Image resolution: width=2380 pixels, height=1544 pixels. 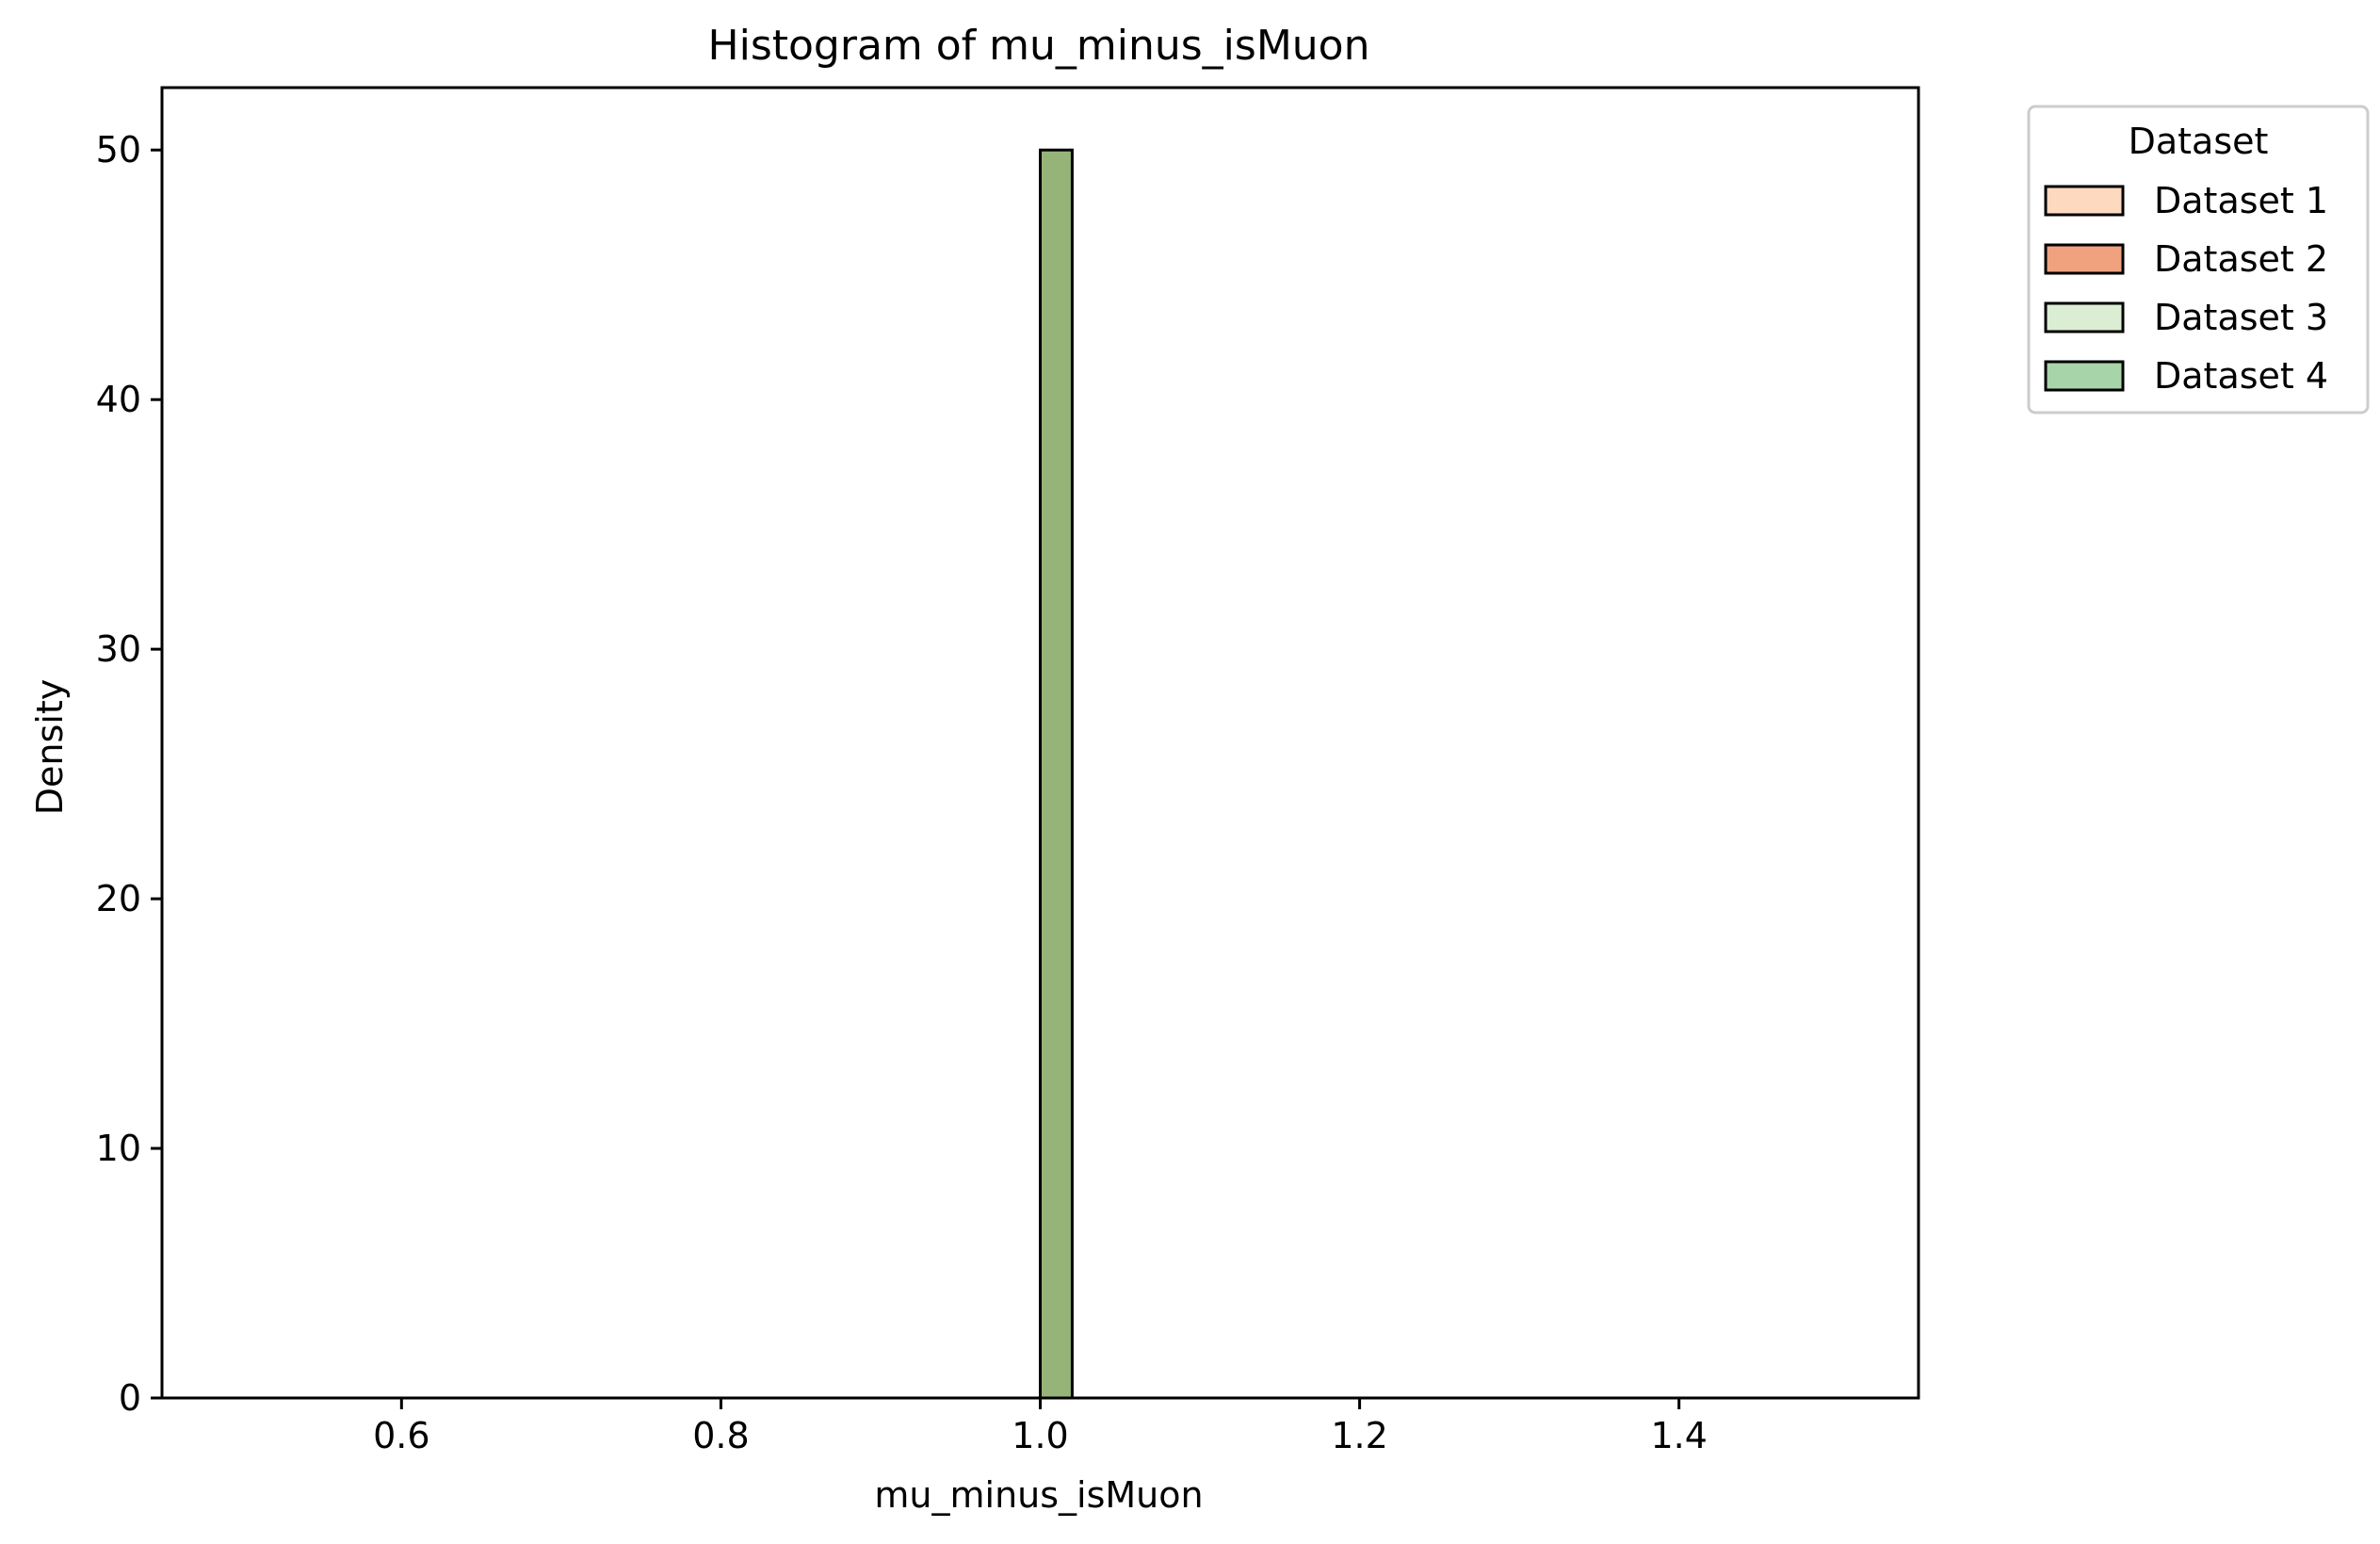 What do you see at coordinates (2199, 141) in the screenshot?
I see `legend-title: Dataset` at bounding box center [2199, 141].